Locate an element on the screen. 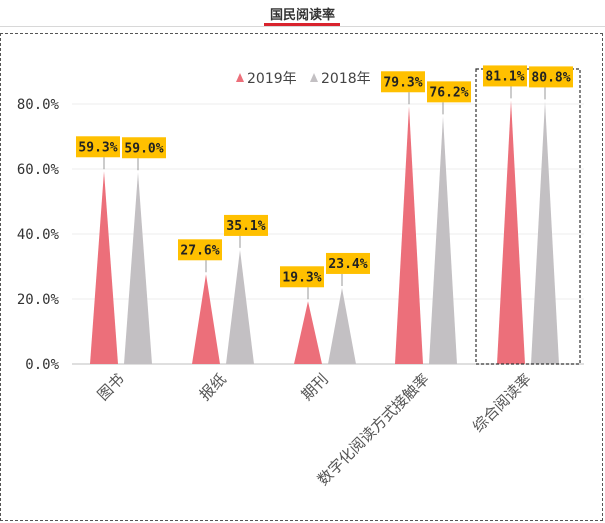 This screenshot has width=605, height=523. data-label-text: 27.6% is located at coordinates (199, 250).